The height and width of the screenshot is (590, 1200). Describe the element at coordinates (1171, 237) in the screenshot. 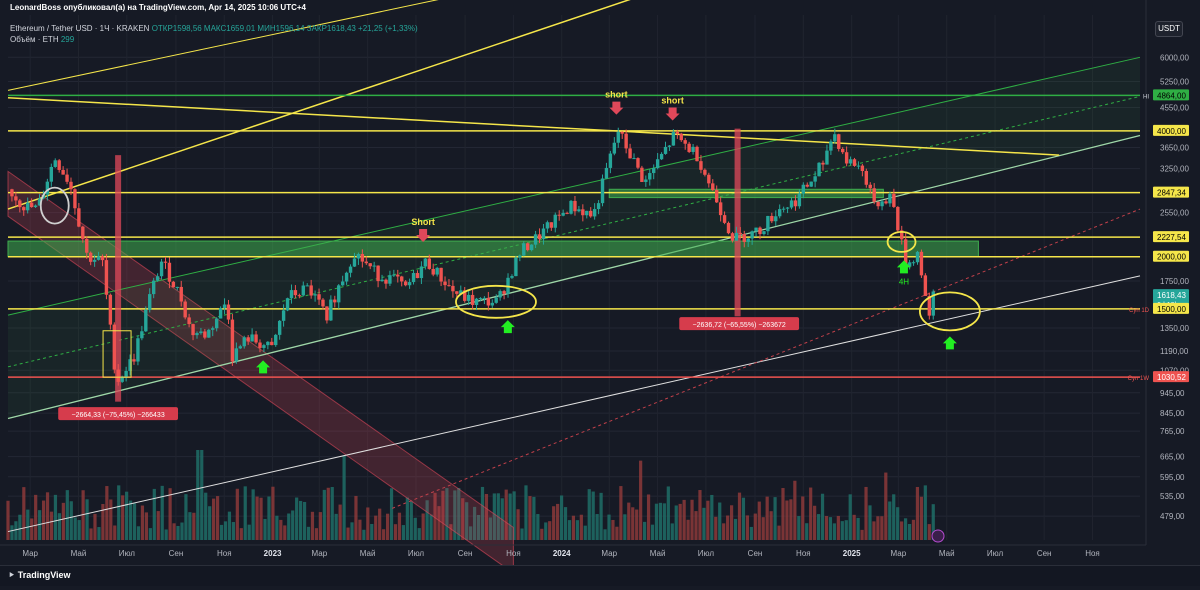

I see `price-label-3: 2227,54` at that location.